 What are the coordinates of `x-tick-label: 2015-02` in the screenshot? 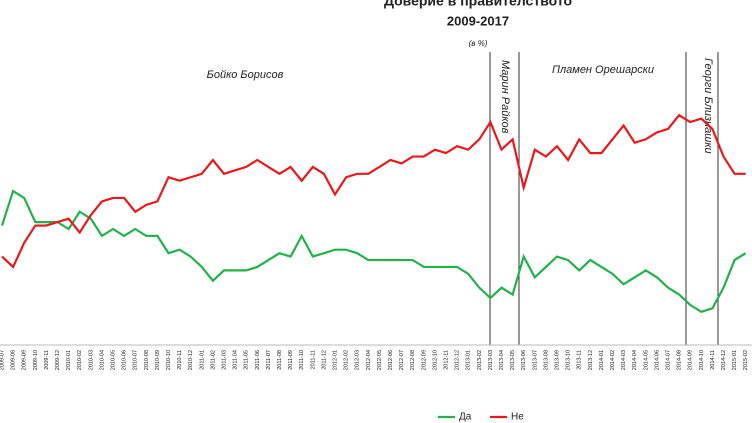 It's located at (746, 360).